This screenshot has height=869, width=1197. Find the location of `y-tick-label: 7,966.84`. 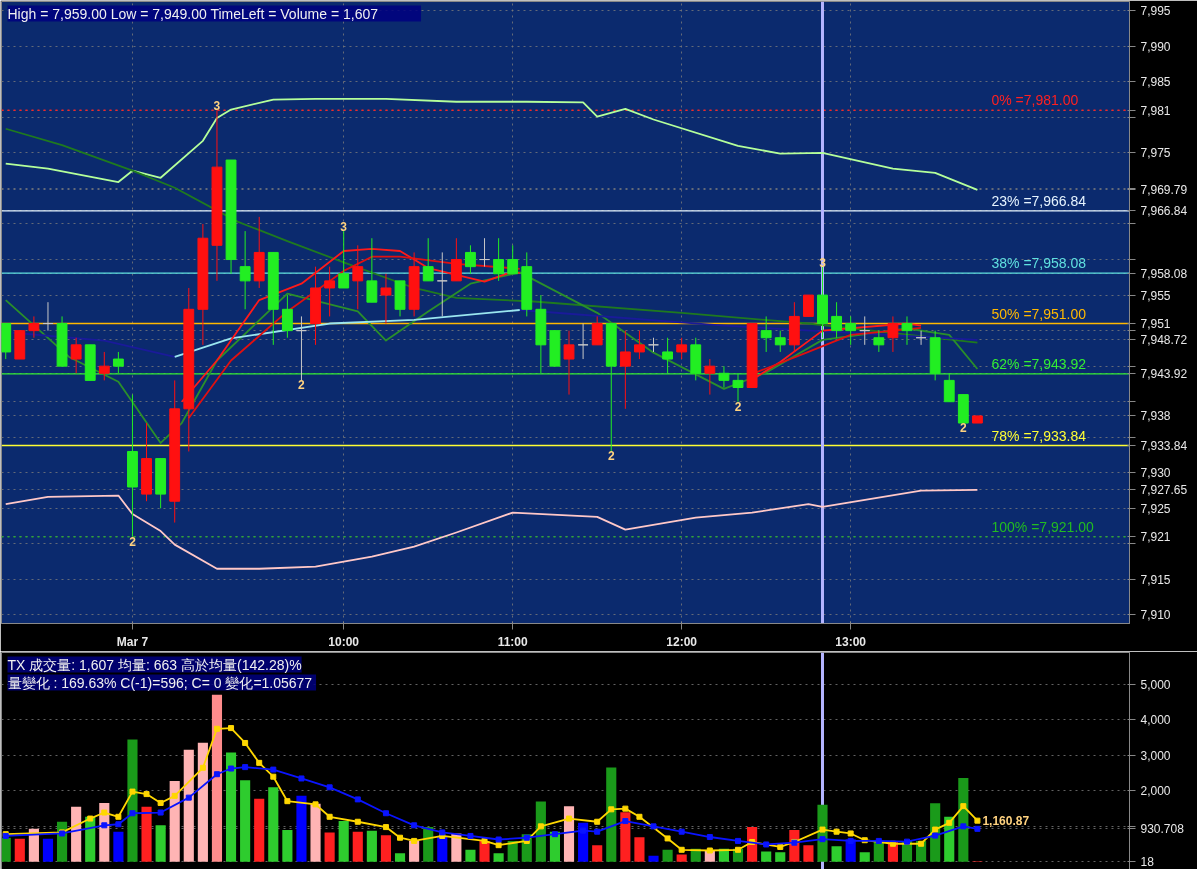

y-tick-label: 7,966.84 is located at coordinates (1164, 211).